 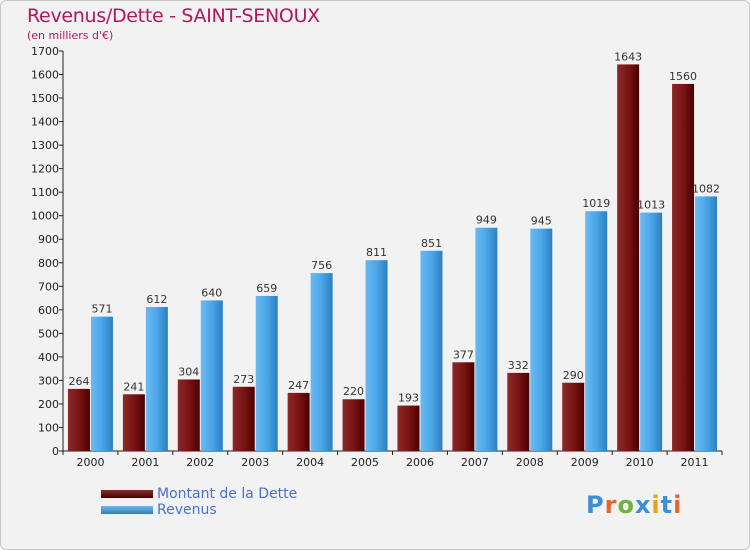 What do you see at coordinates (310, 462) in the screenshot?
I see `x-tick-label: 2004` at bounding box center [310, 462].